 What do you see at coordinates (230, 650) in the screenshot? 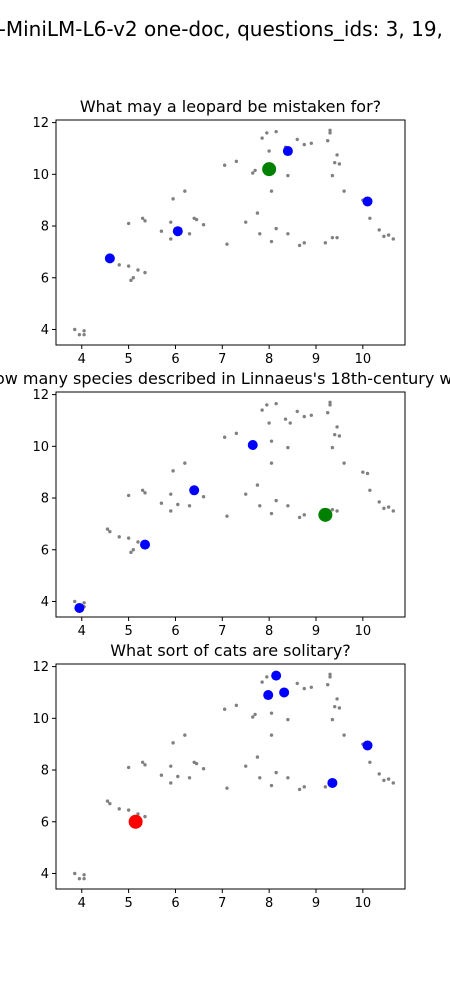
I see `subplot-title: What sort of cats are solitary?` at bounding box center [230, 650].